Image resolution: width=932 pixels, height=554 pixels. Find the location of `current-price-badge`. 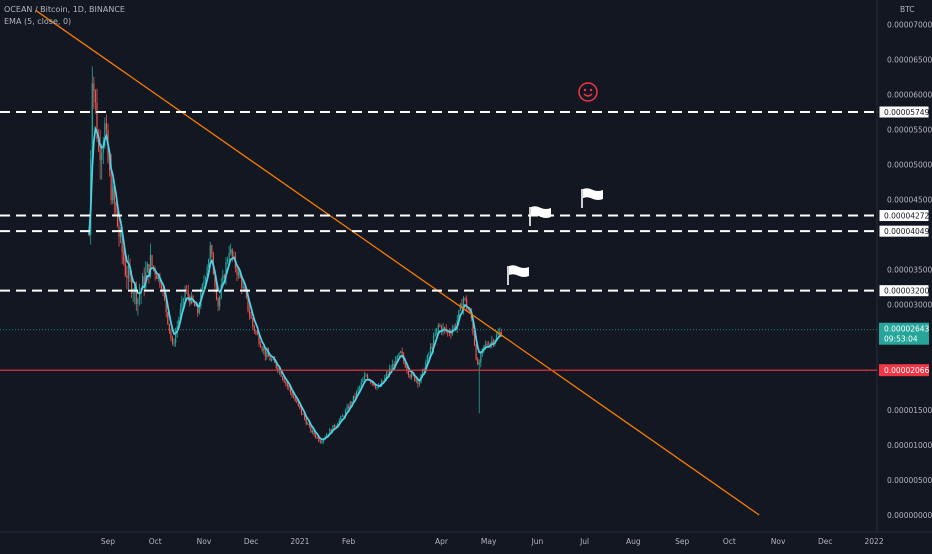

current-price-badge is located at coordinates (904, 333).